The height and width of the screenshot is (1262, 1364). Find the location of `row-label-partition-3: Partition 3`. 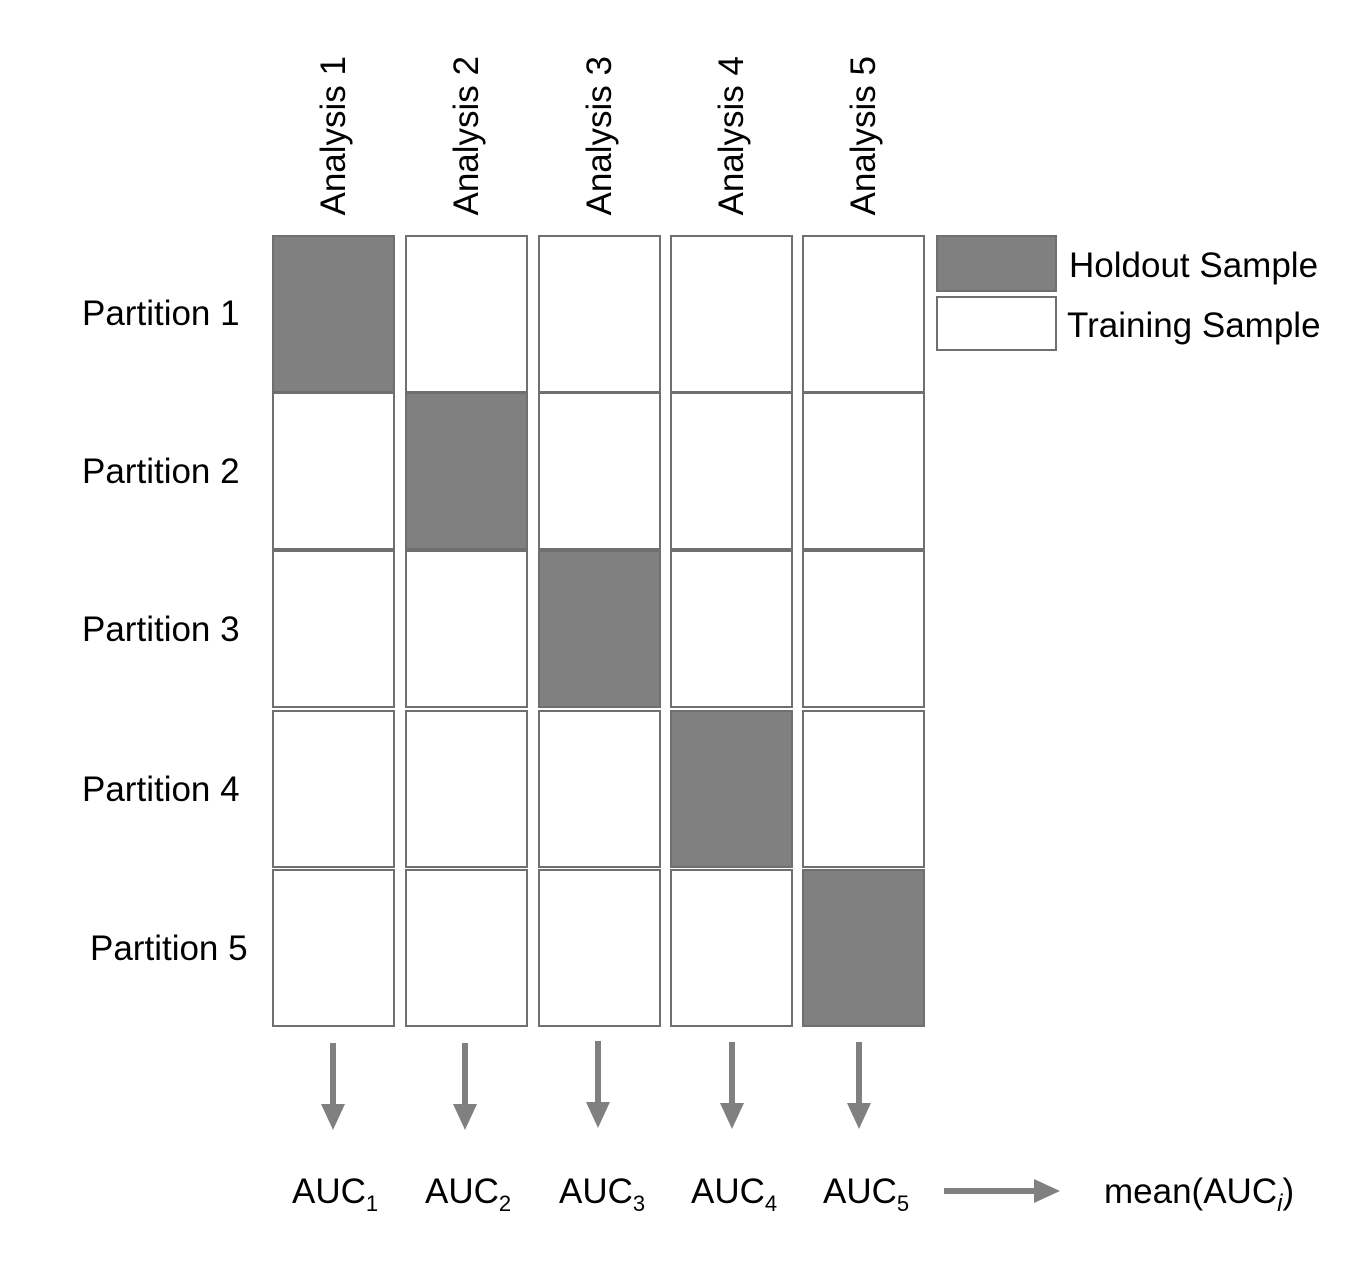

row-label-partition-3: Partition 3 is located at coordinates (161, 629).